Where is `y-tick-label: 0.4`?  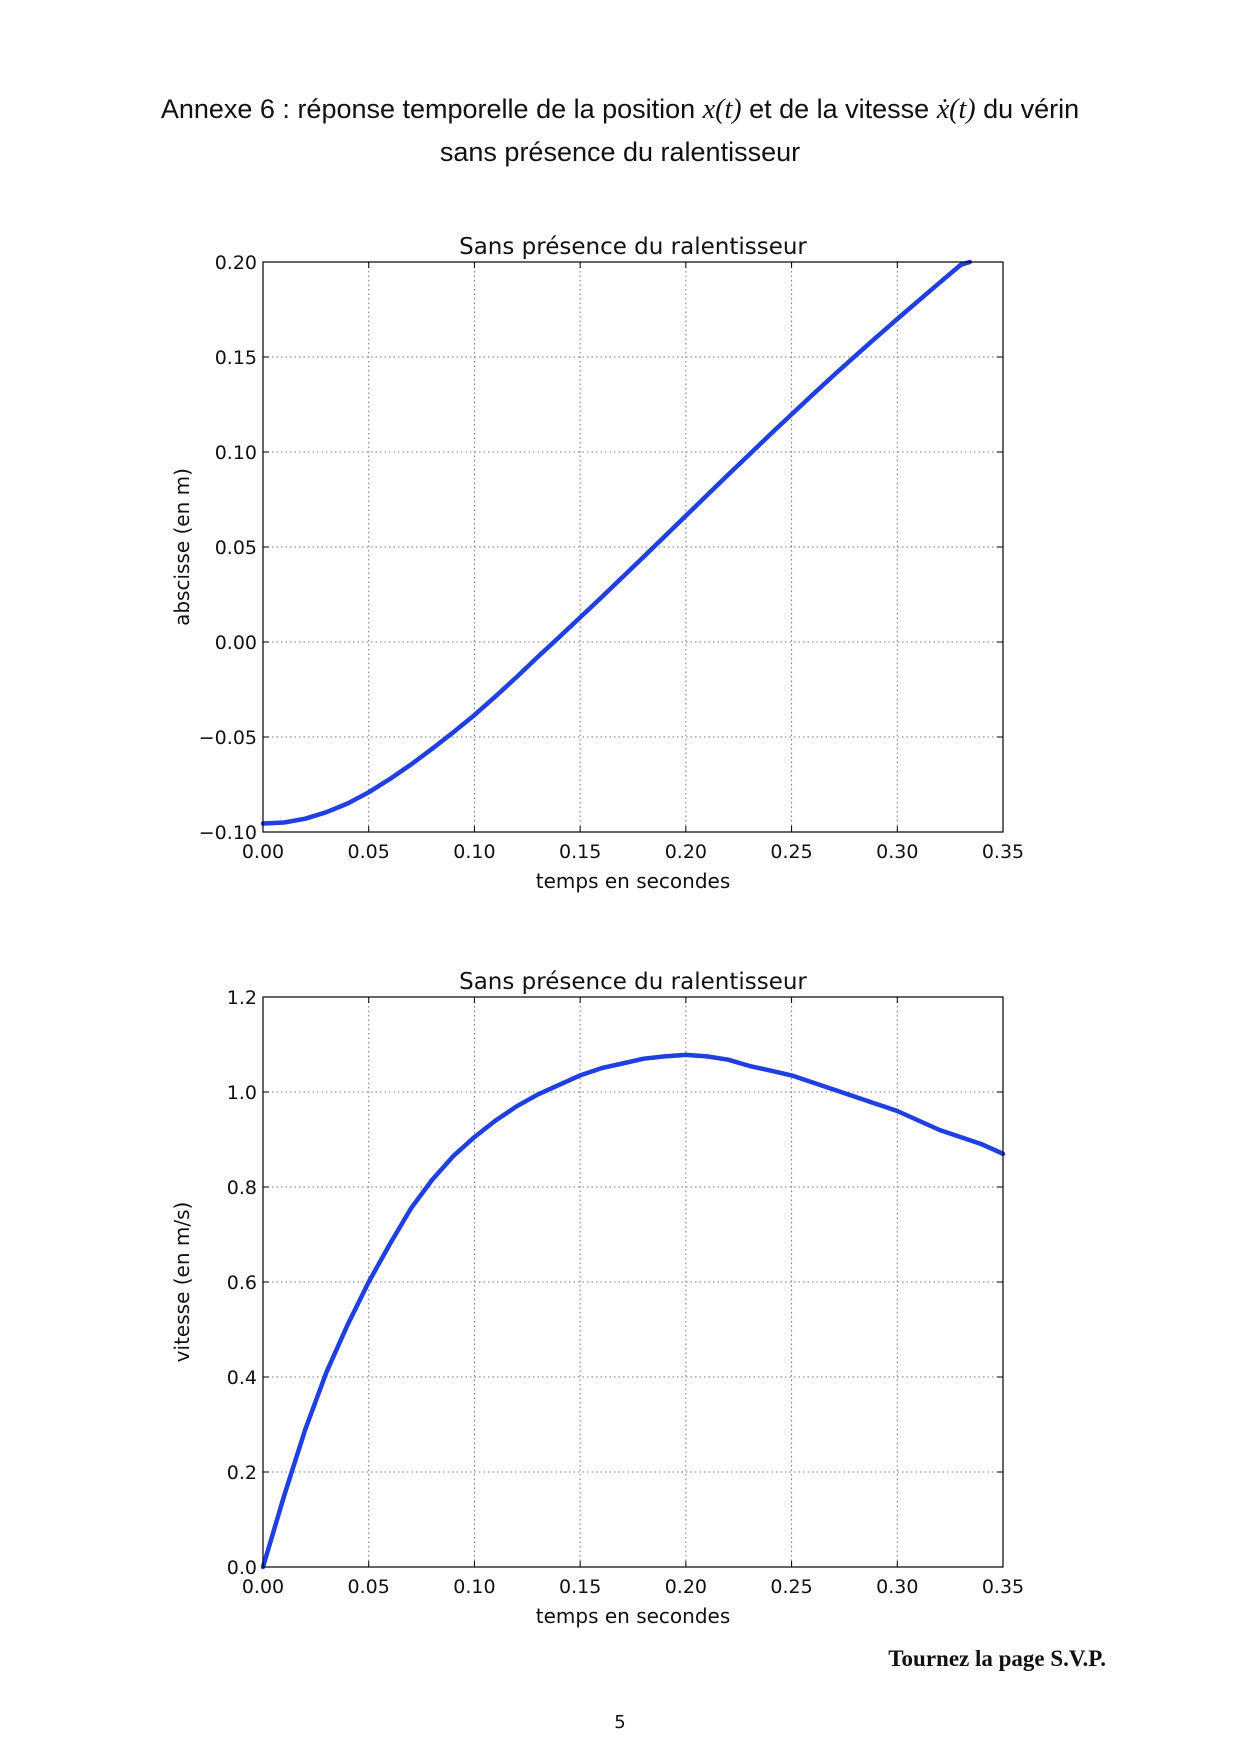 y-tick-label: 0.4 is located at coordinates (242, 1378).